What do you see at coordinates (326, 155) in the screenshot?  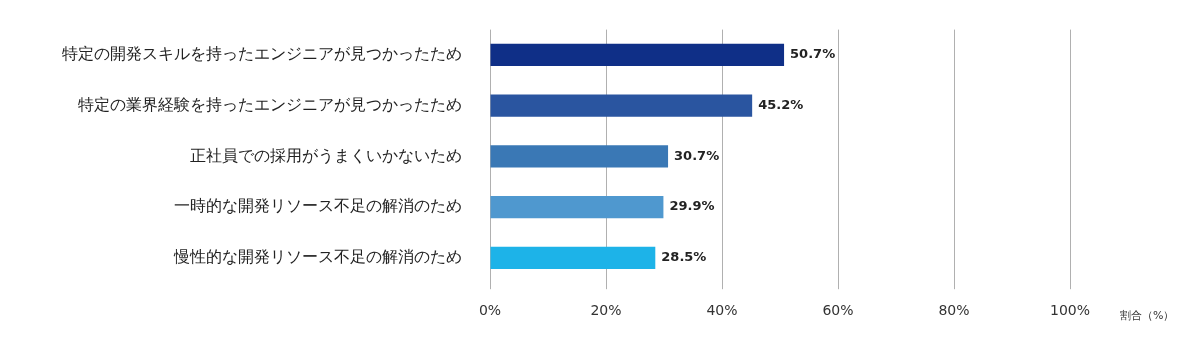 I see `y-tick-label: 正社員での採用がうまくいかないため` at bounding box center [326, 155].